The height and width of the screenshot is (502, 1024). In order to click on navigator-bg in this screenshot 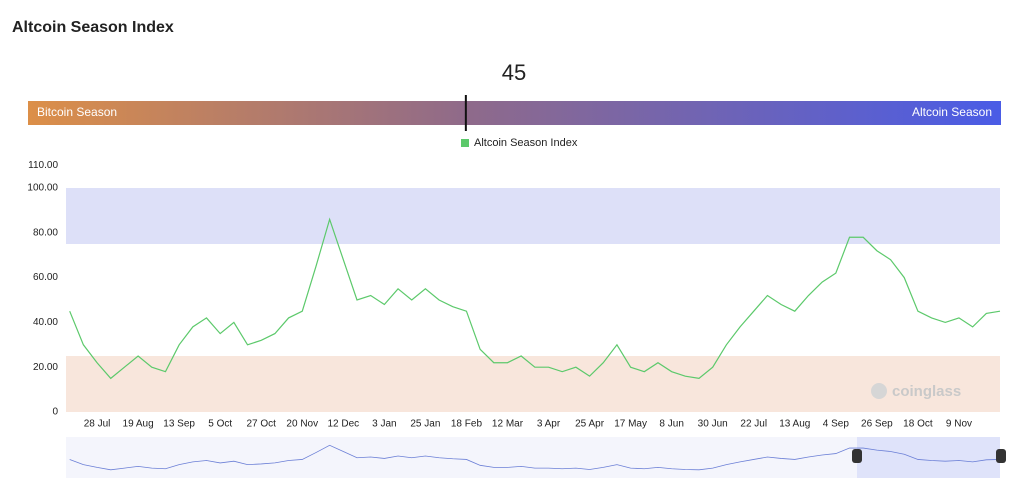, I will do `click(533, 457)`.